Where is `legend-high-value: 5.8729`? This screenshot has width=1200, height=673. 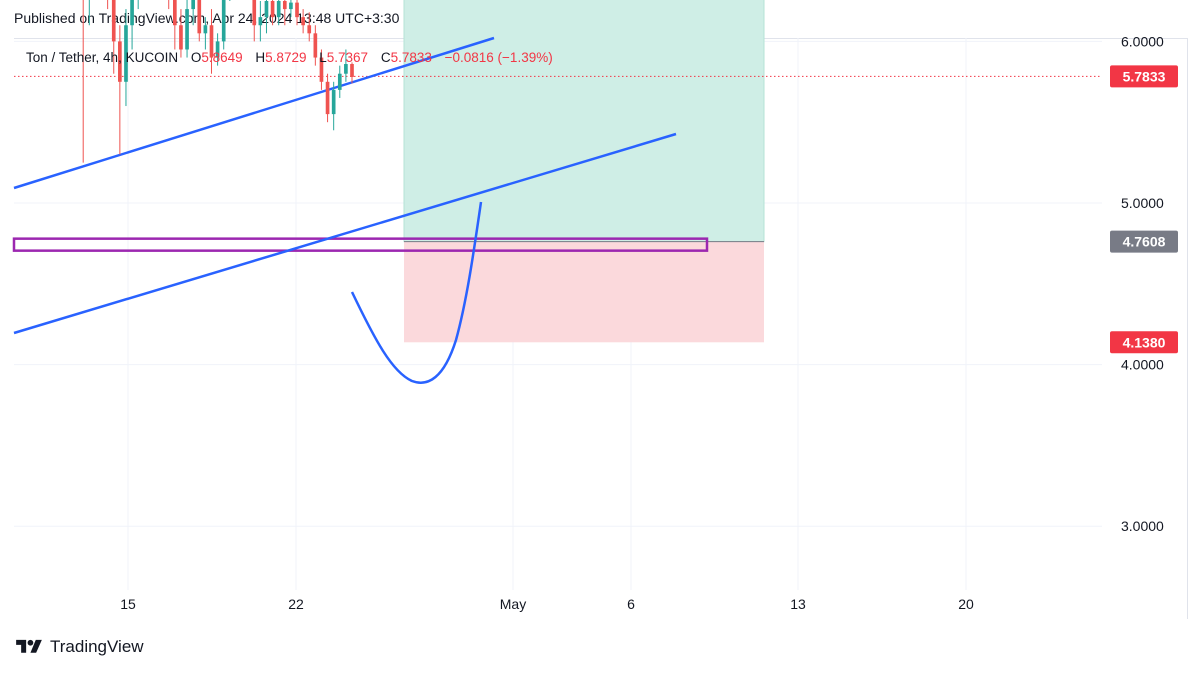
legend-high-value: 5.8729 is located at coordinates (286, 57).